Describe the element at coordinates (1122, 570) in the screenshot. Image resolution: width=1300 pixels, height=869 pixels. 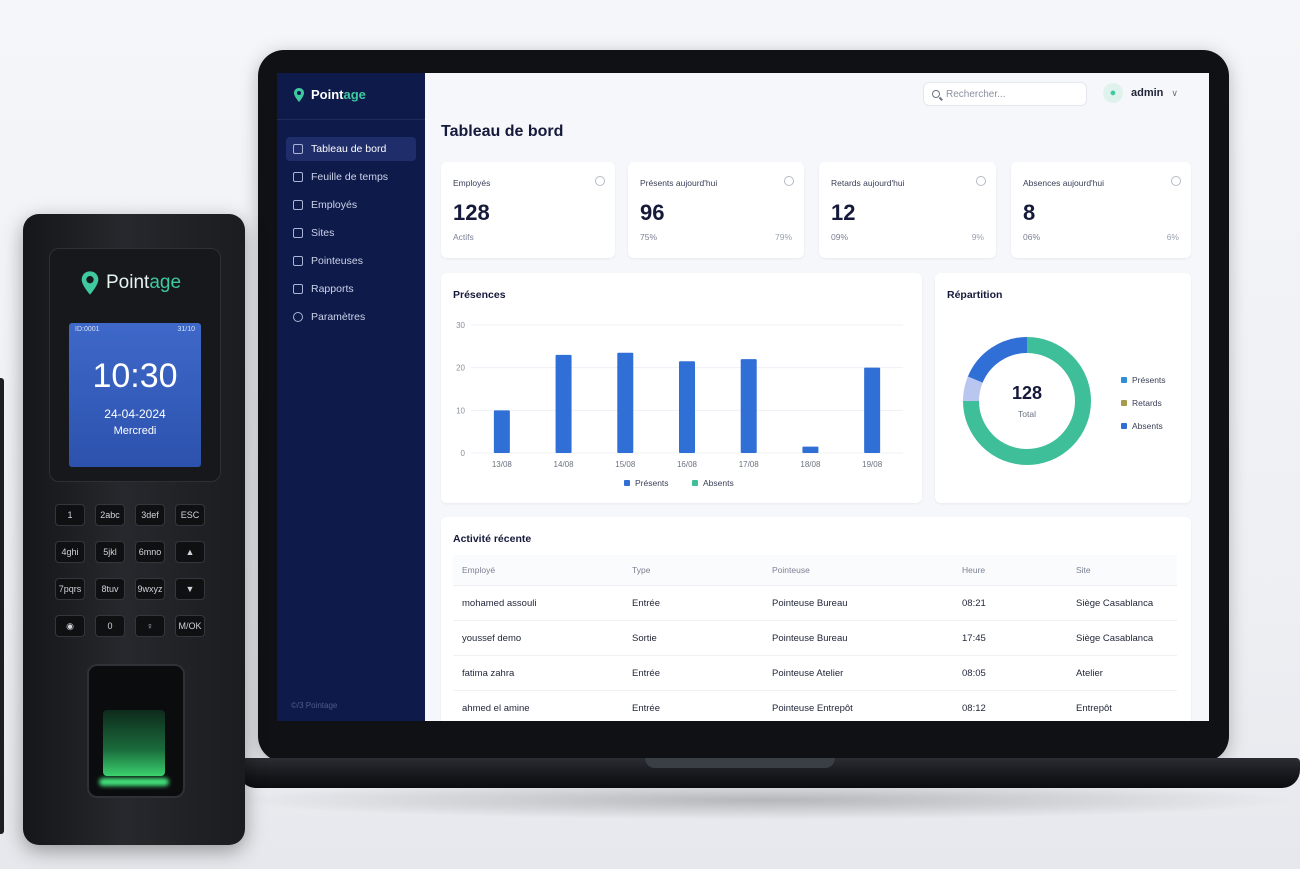
I see `column-header: Site` at that location.